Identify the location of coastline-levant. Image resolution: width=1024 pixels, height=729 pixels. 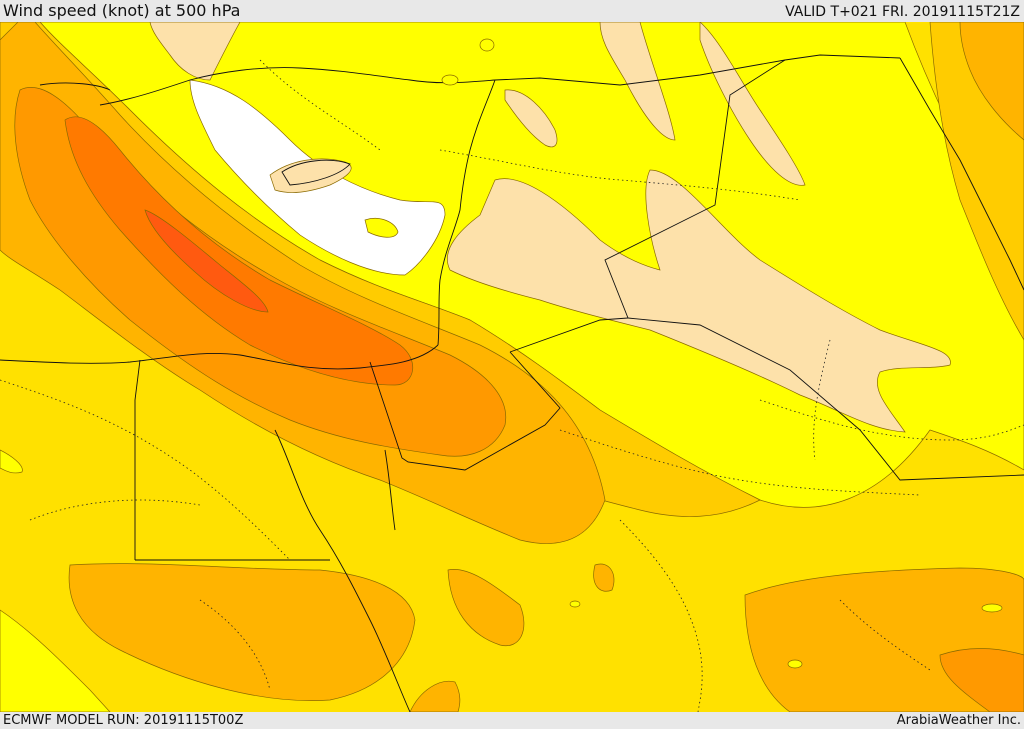
(466, 212).